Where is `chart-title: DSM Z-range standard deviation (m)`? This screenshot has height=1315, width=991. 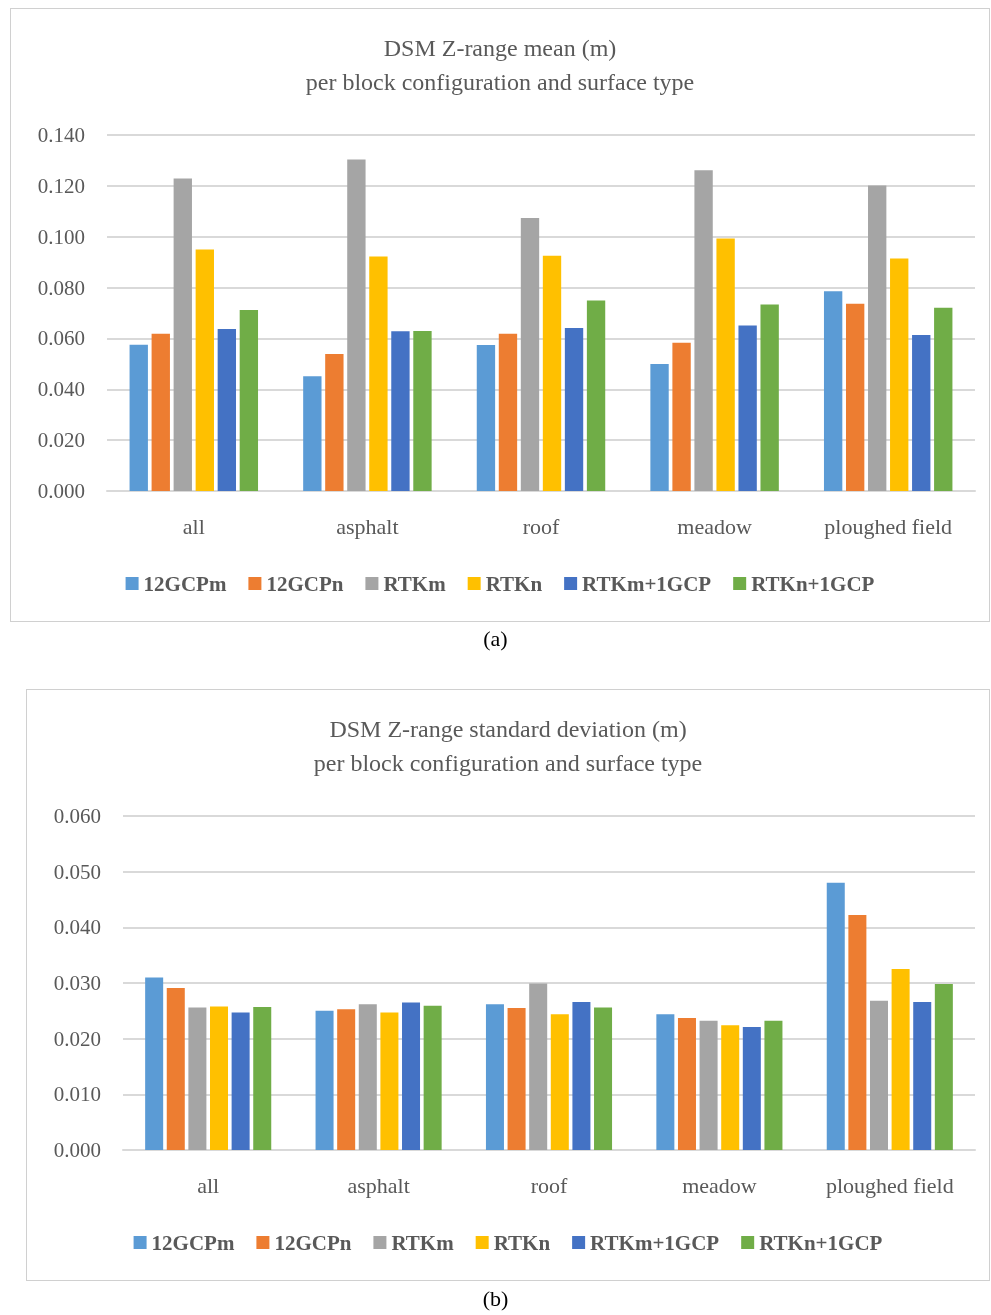 chart-title: DSM Z-range standard deviation (m) is located at coordinates (508, 729).